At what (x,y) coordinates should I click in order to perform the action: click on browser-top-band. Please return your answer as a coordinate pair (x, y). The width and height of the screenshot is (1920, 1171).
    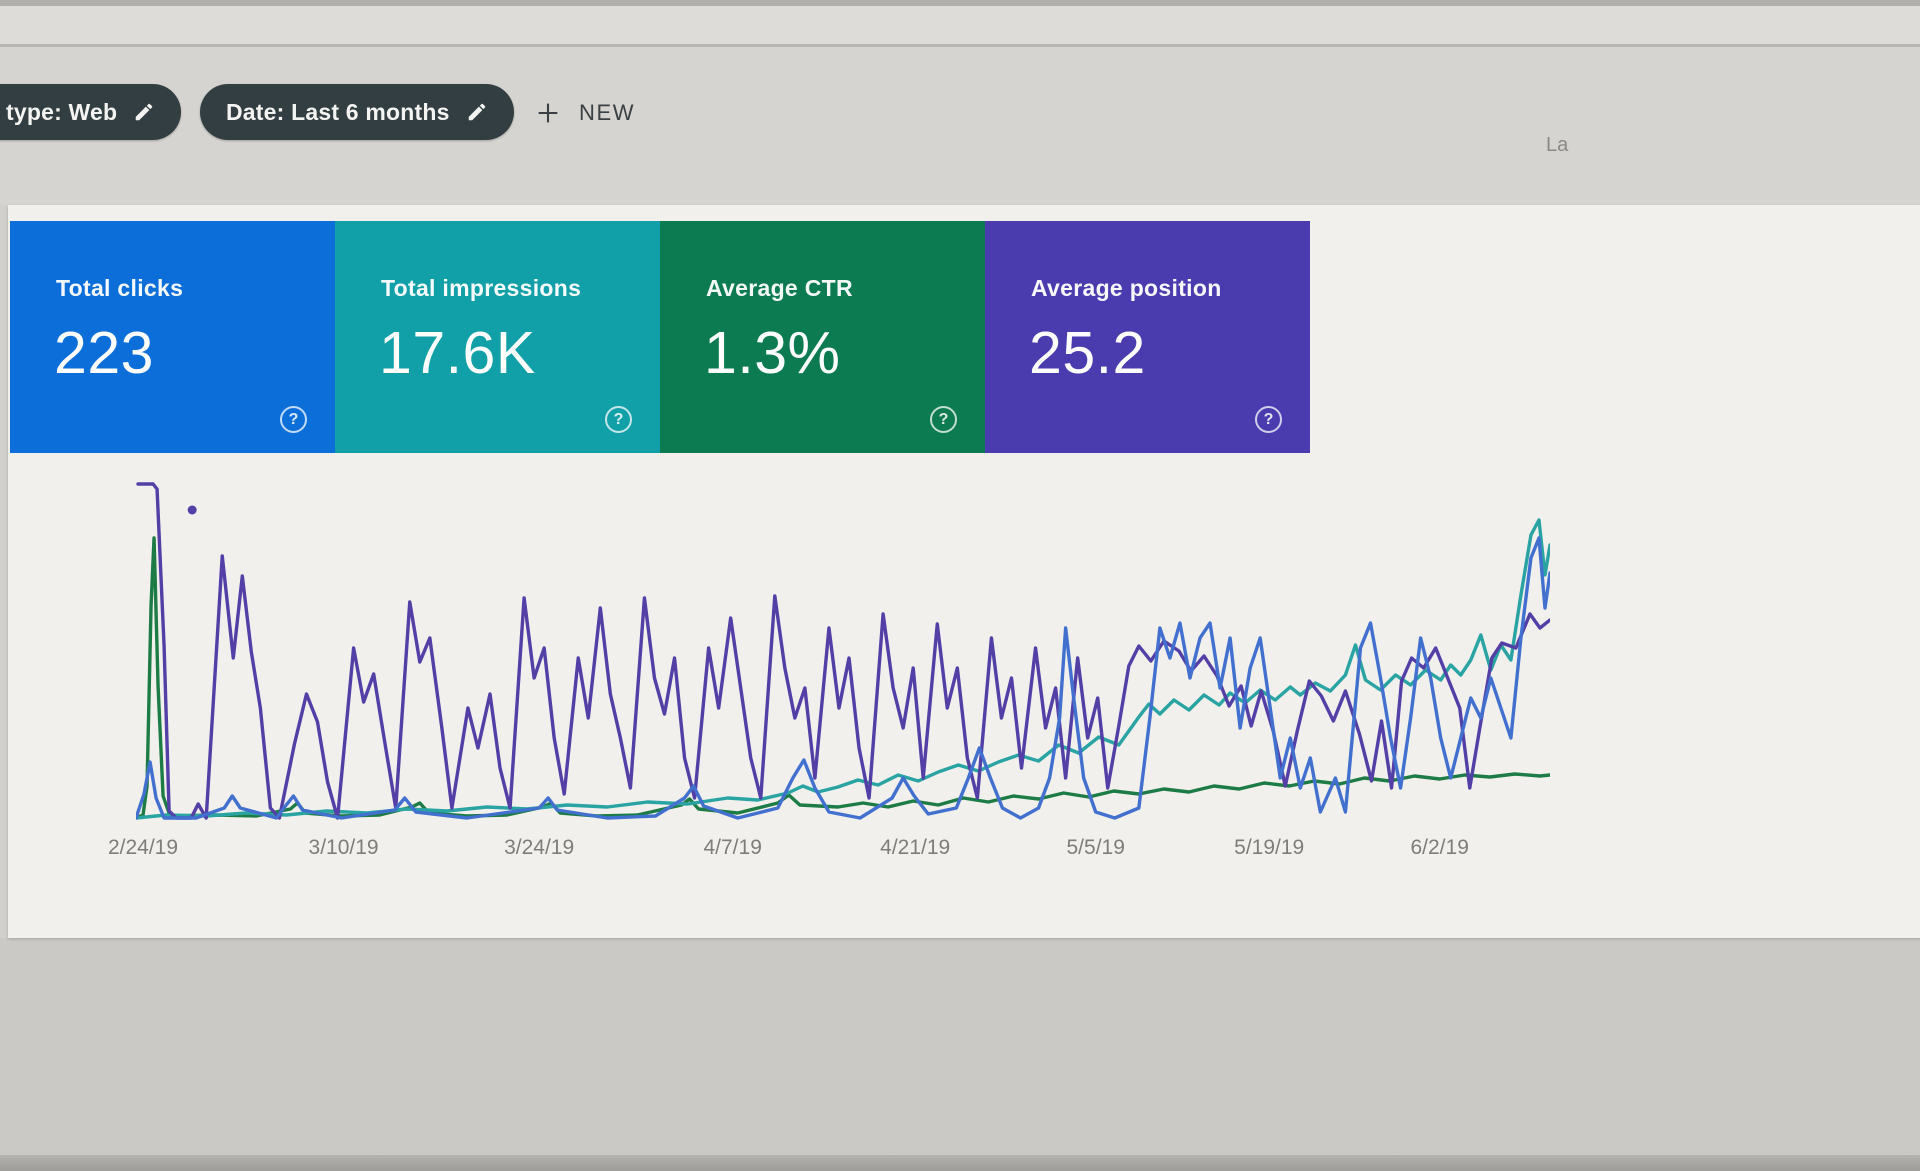
    Looking at the image, I should click on (960, 25).